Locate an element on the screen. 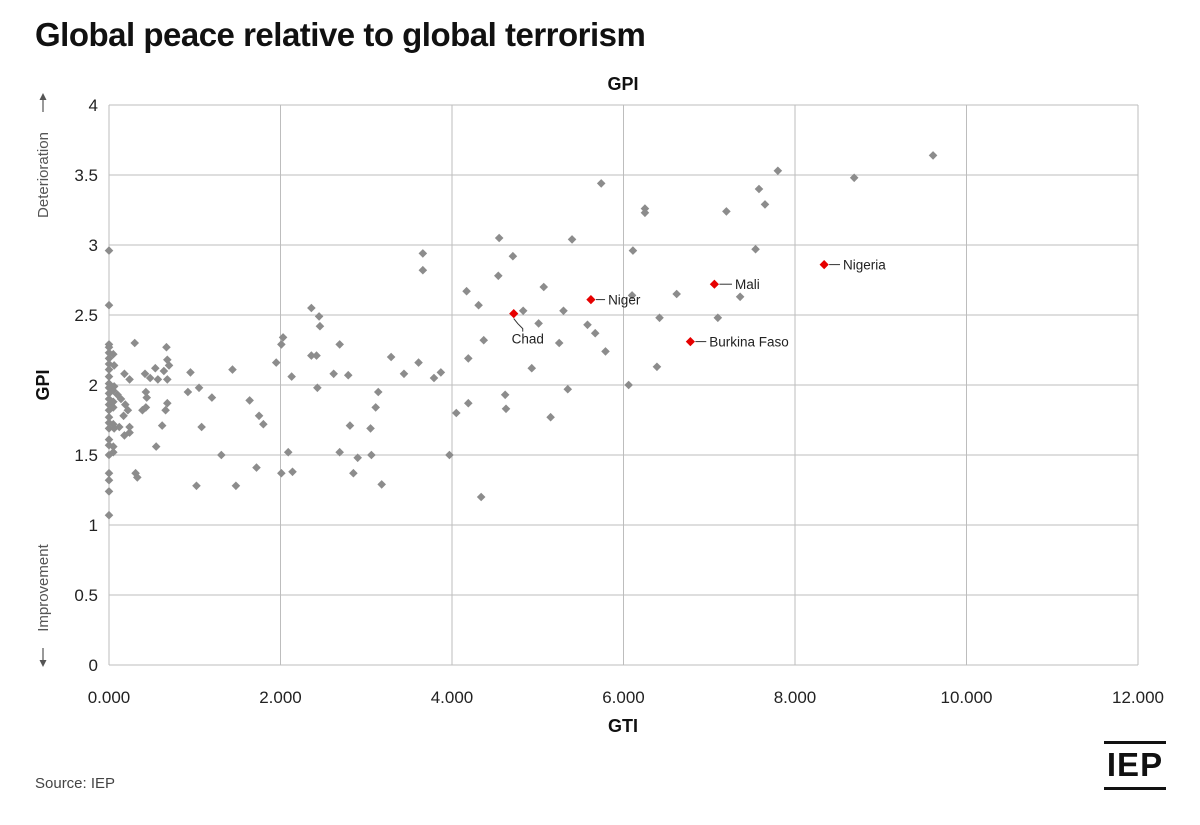 Image resolution: width=1200 pixels, height=825 pixels. y-tick-label-8: 4 is located at coordinates (93, 105).